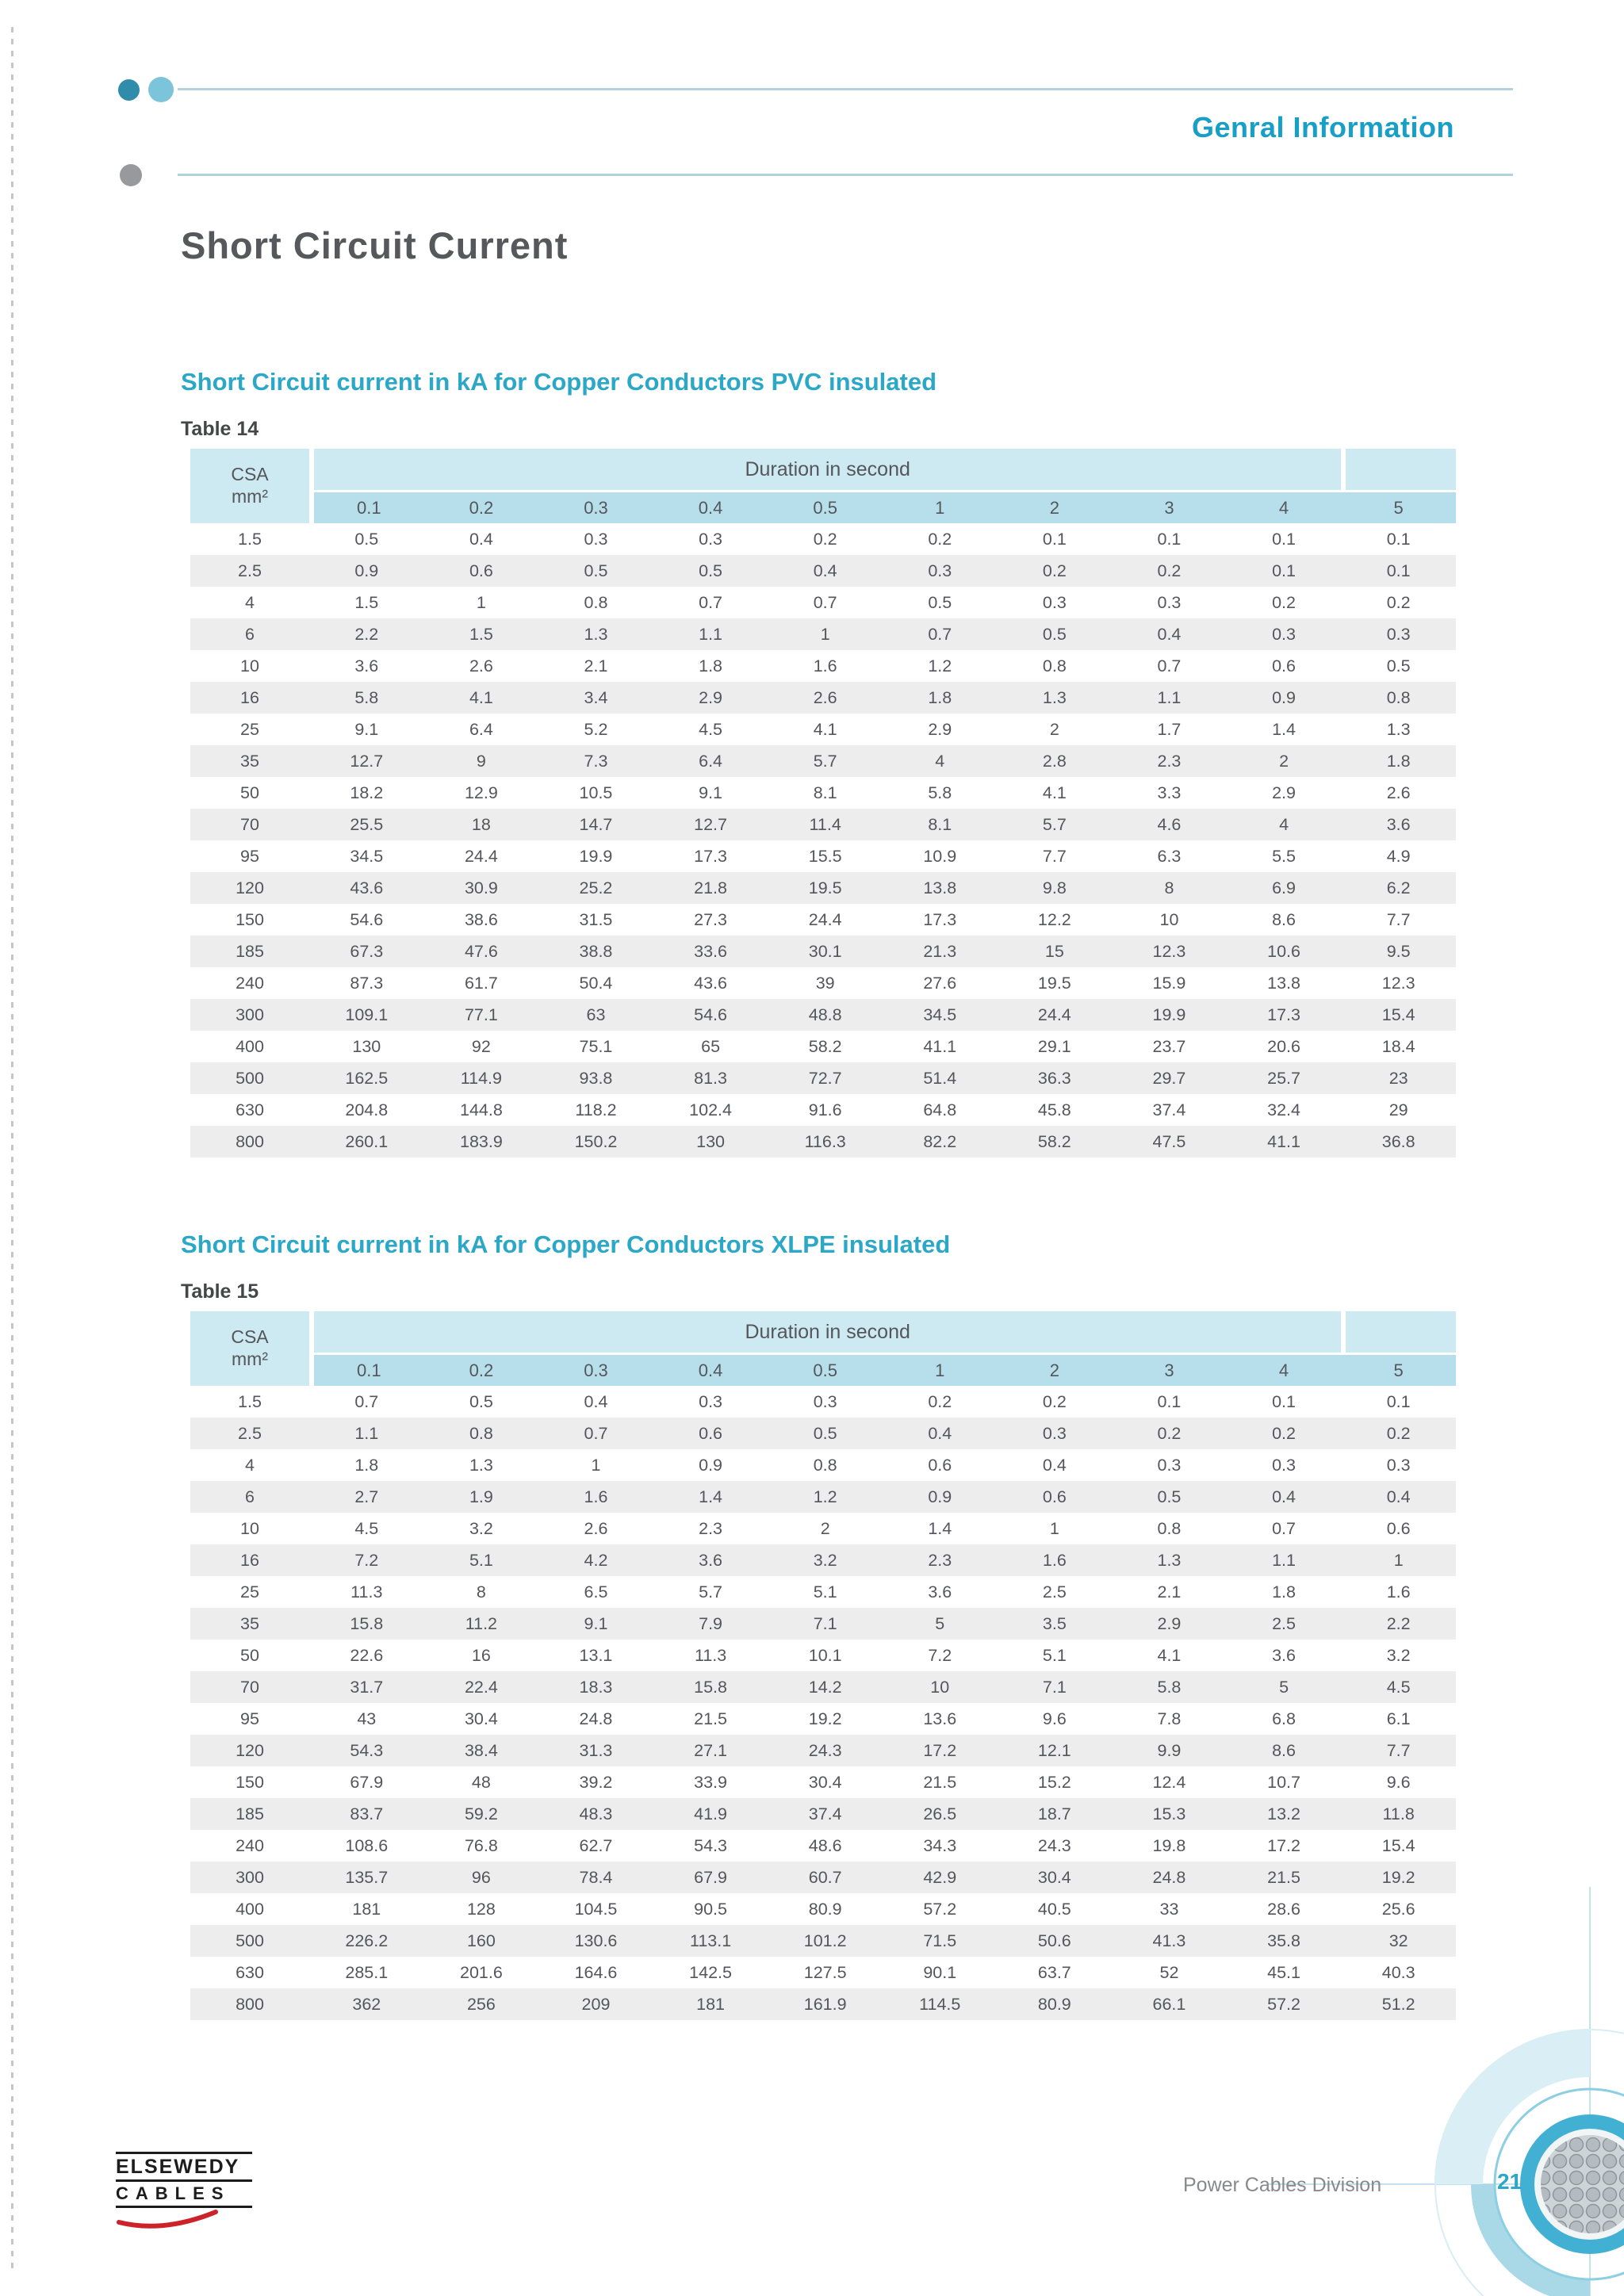 The width and height of the screenshot is (1624, 2296). I want to click on value-cell: 7.7, so click(1398, 919).